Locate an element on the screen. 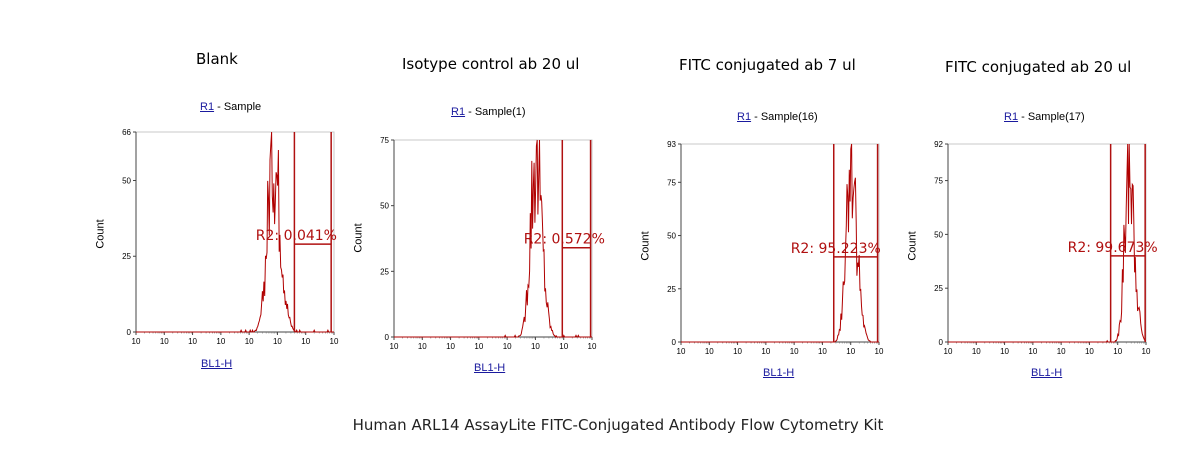 The image size is (1196, 468). y-axis-label-2: Count is located at coordinates (358, 238).